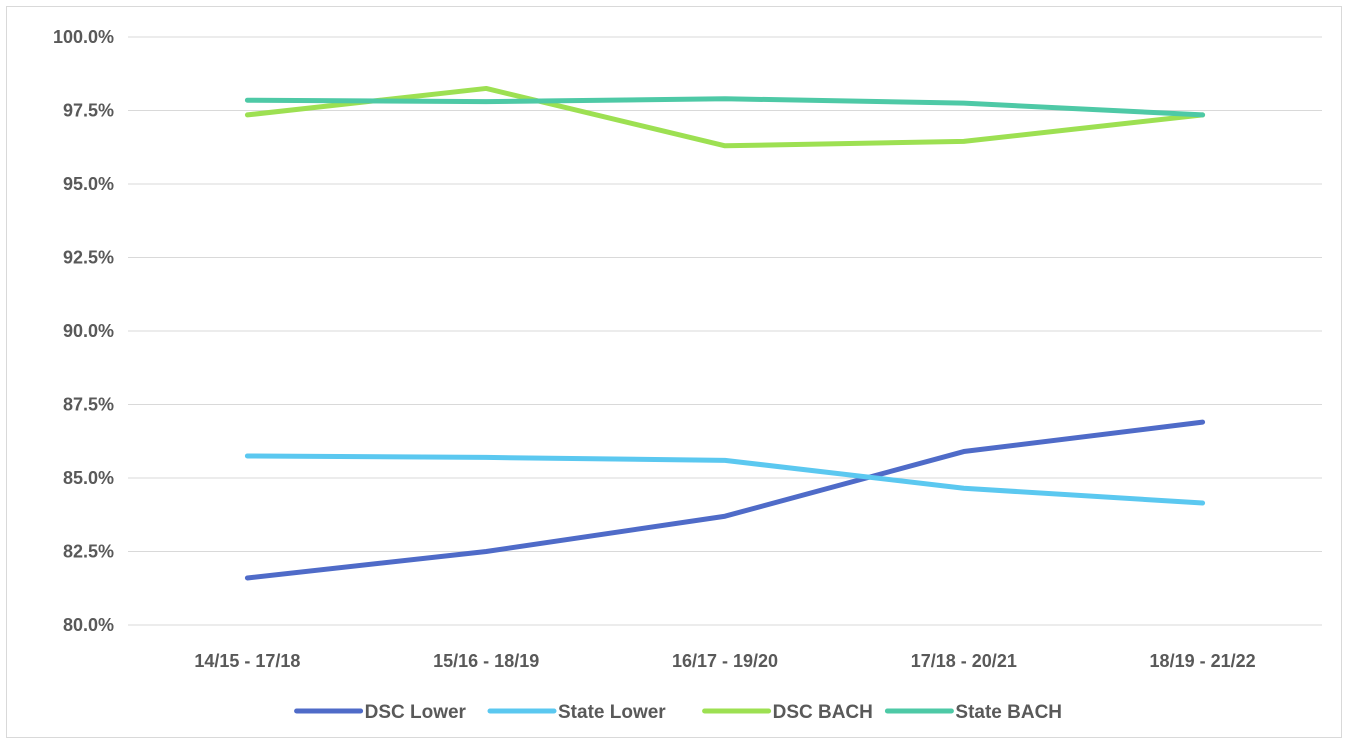 The height and width of the screenshot is (745, 1350). What do you see at coordinates (416, 712) in the screenshot?
I see `legend-label: DSC Lower` at bounding box center [416, 712].